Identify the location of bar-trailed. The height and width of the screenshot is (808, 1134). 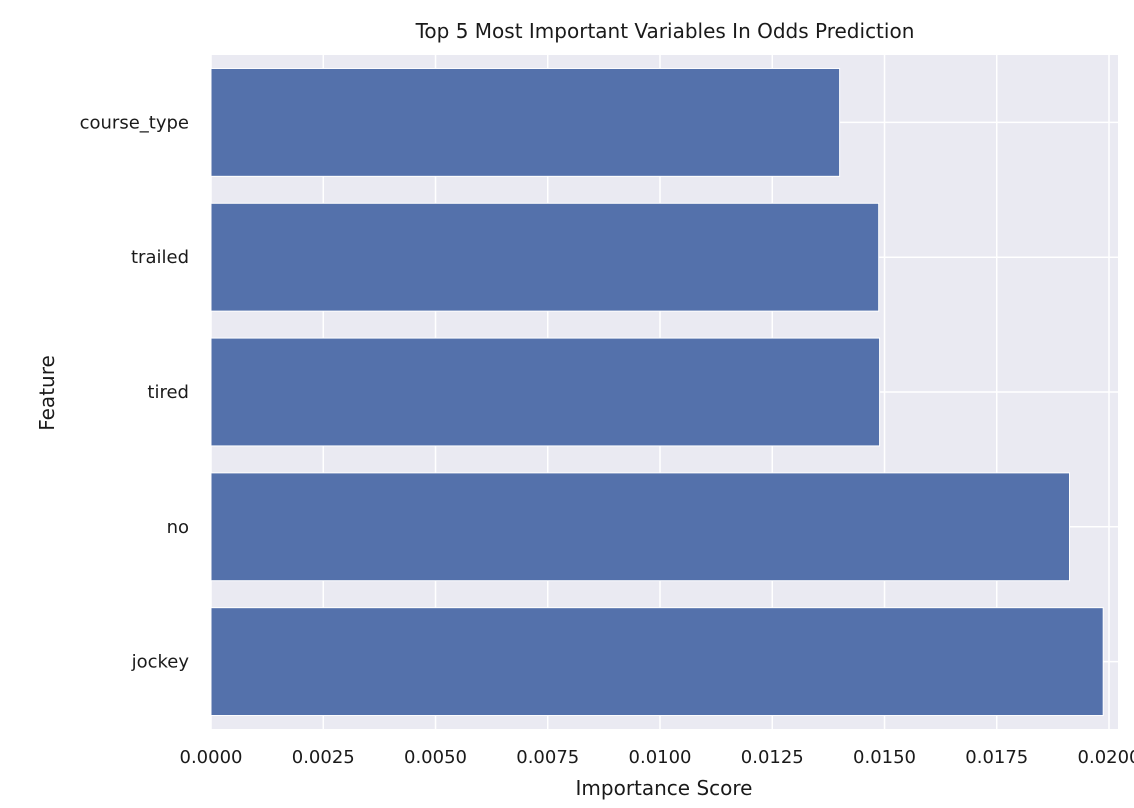
(545, 257).